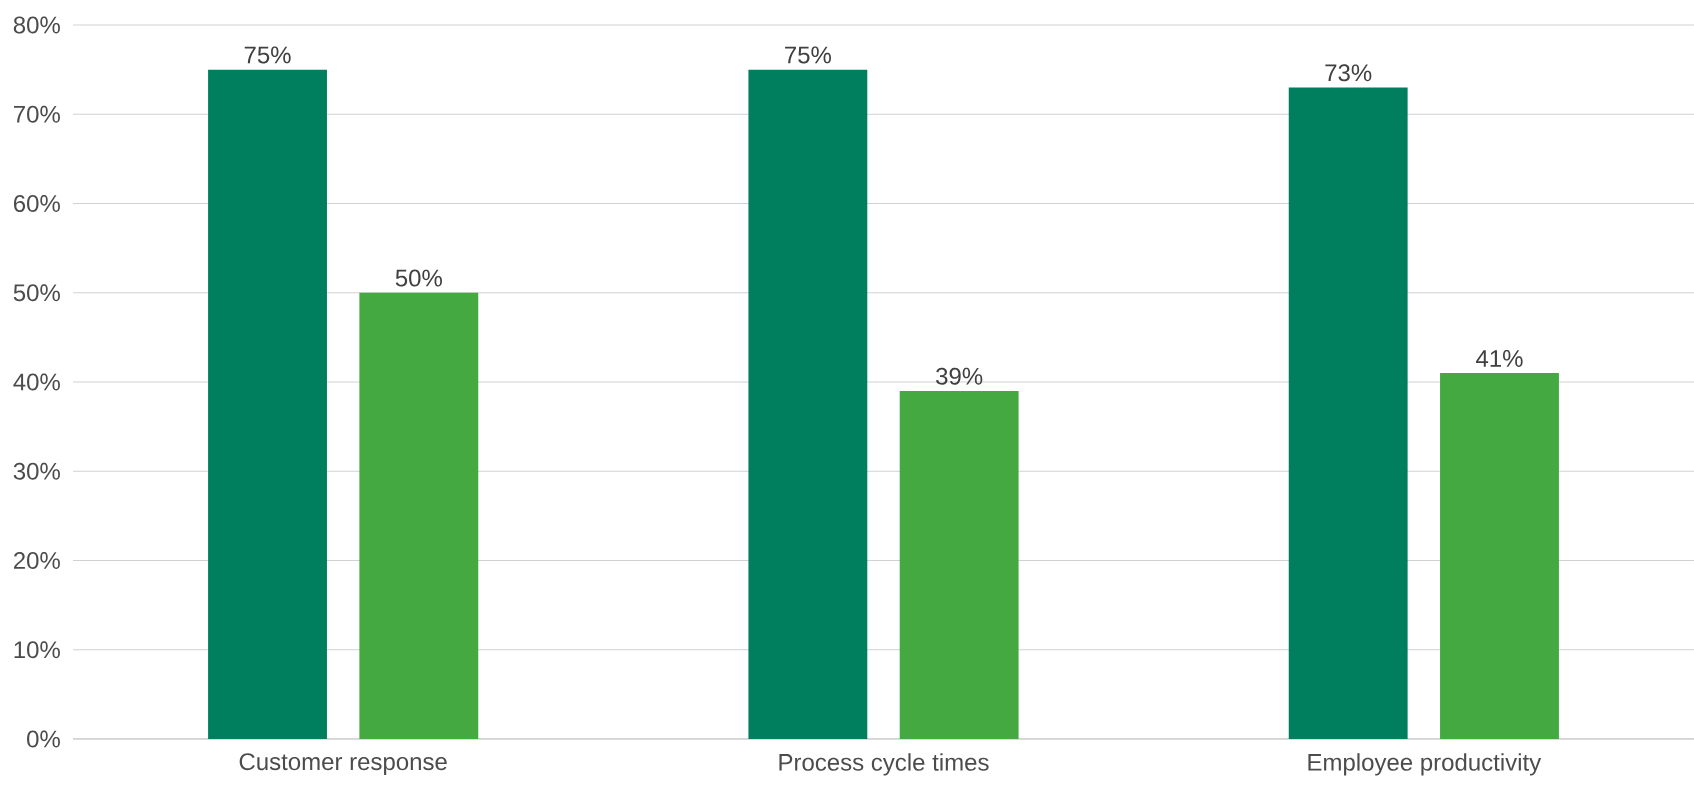  Describe the element at coordinates (36, 114) in the screenshot. I see `y-tick-label: 70%` at that location.